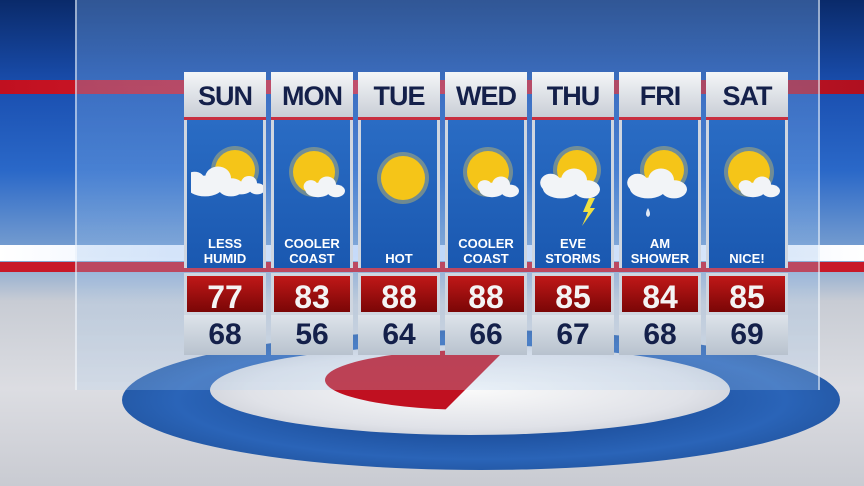  I want to click on day-label: WED, so click(486, 96).